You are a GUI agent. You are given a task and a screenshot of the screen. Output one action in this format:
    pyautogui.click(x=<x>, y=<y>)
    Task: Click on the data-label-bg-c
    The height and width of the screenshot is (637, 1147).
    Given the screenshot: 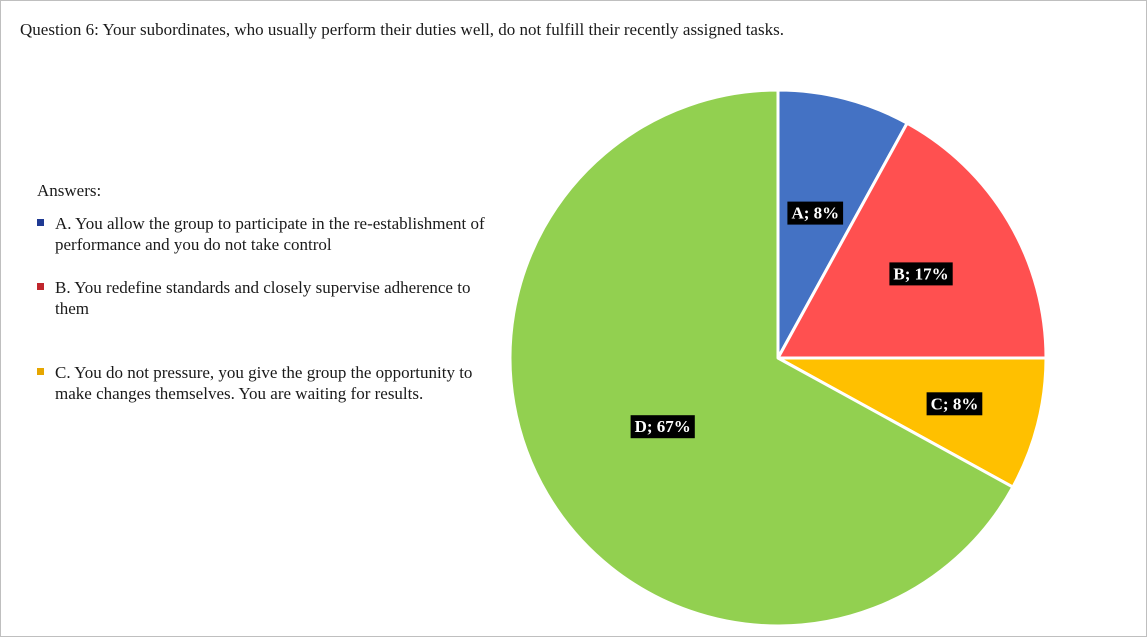 What is the action you would take?
    pyautogui.click(x=954, y=404)
    